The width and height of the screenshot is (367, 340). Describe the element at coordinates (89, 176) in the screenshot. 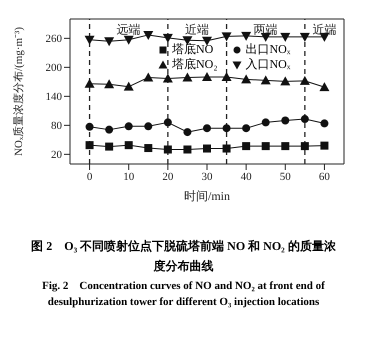

I see `x-tick-label: 0` at that location.